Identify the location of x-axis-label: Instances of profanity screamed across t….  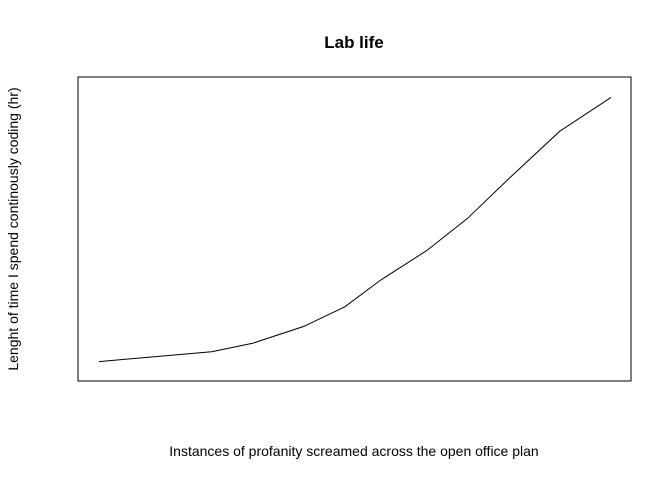
(353, 451).